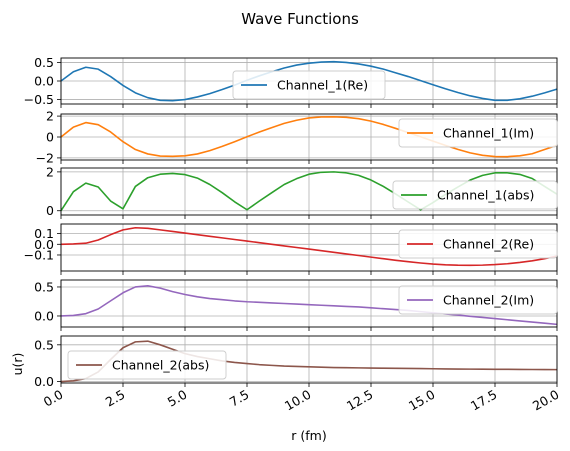 The height and width of the screenshot is (451, 570). Describe the element at coordinates (546, 400) in the screenshot. I see `x-tick-label: 20.0` at that location.